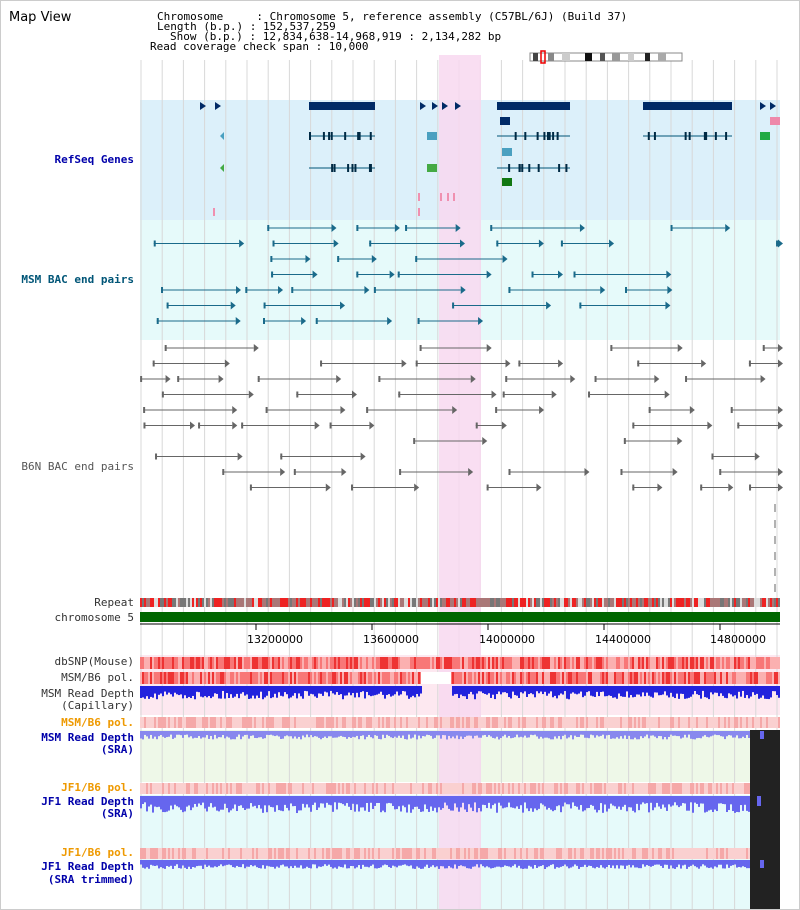  I want to click on track-label-dbsnp: dbSNP(Mouse), so click(94, 661).